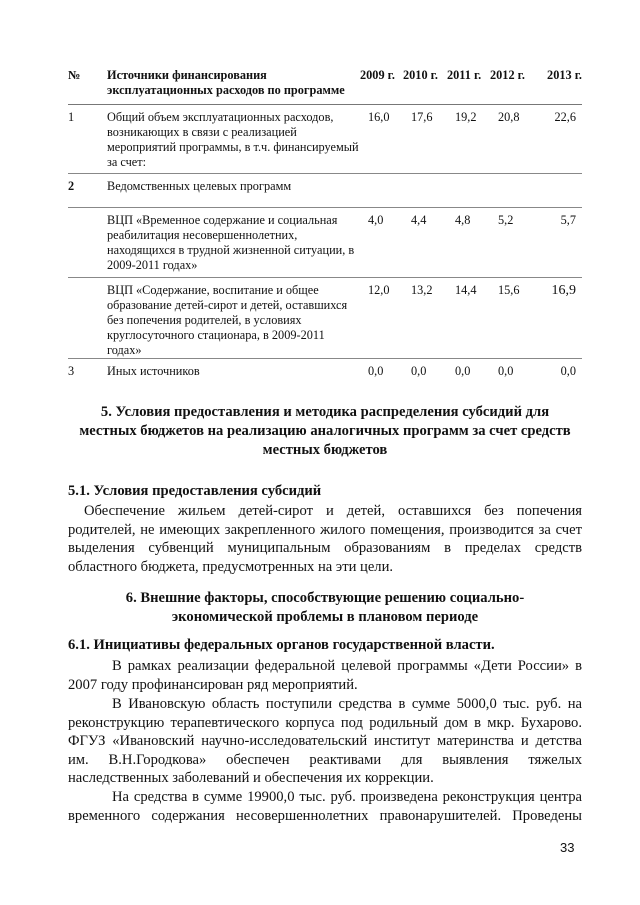 The width and height of the screenshot is (640, 905). What do you see at coordinates (506, 220) in the screenshot?
I see `cell-value: 5,2` at bounding box center [506, 220].